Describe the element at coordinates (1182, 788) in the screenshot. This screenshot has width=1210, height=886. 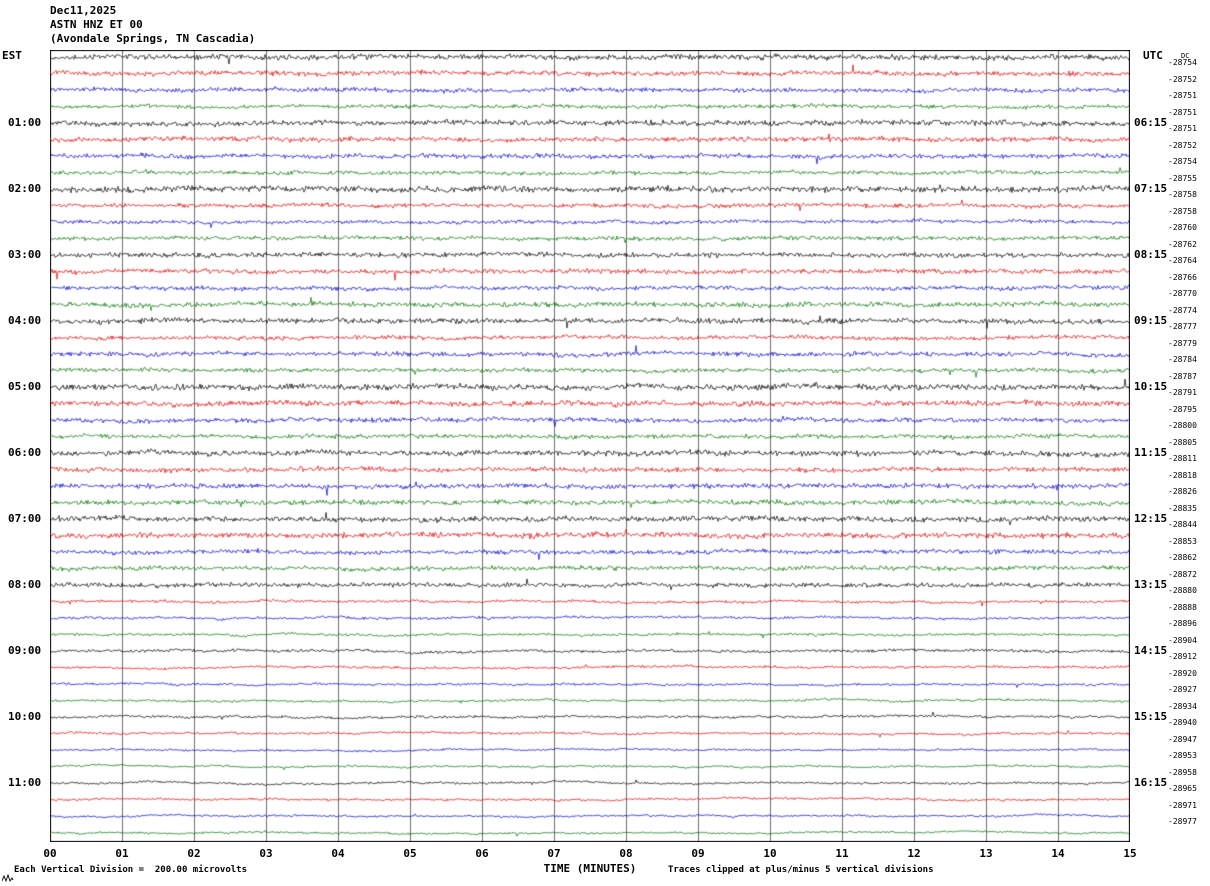
I see `dc-offset-value: -28965` at that location.